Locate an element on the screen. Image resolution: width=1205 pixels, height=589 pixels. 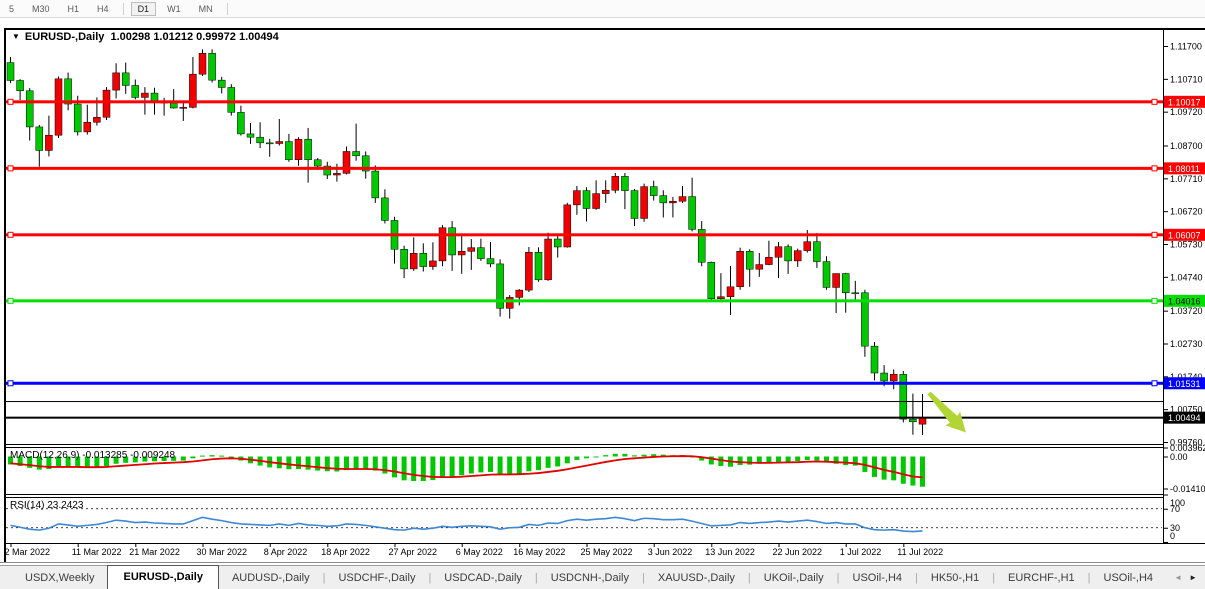
chart-tab-audusd-daily: AUDUSD-,Daily is located at coordinates (270, 578).